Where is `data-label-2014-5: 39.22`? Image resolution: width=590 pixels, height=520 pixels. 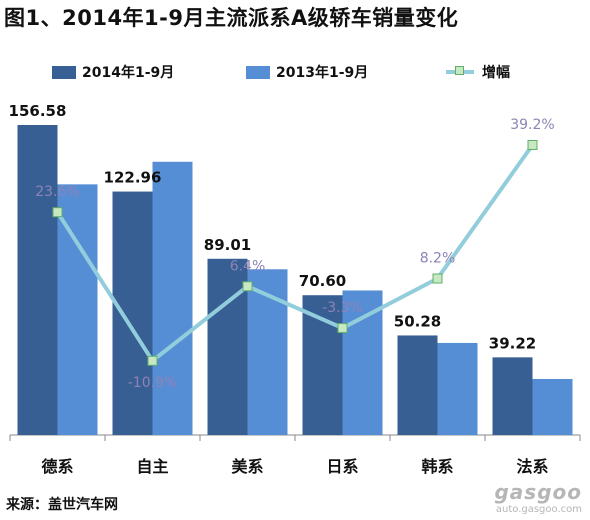 data-label-2014-5: 39.22 is located at coordinates (512, 343).